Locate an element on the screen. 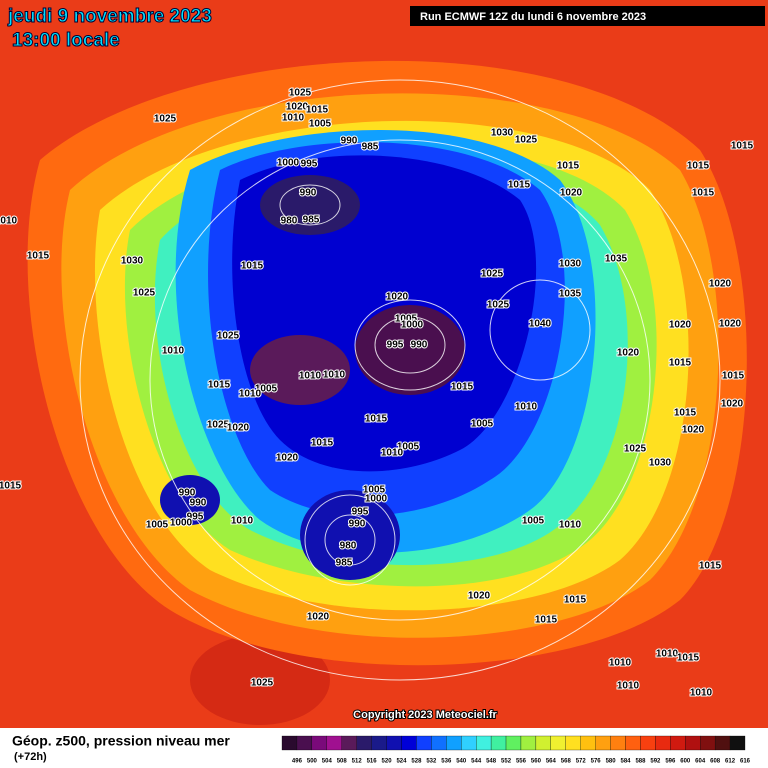 The image size is (768, 768). colorbar-label: 584 is located at coordinates (626, 762).